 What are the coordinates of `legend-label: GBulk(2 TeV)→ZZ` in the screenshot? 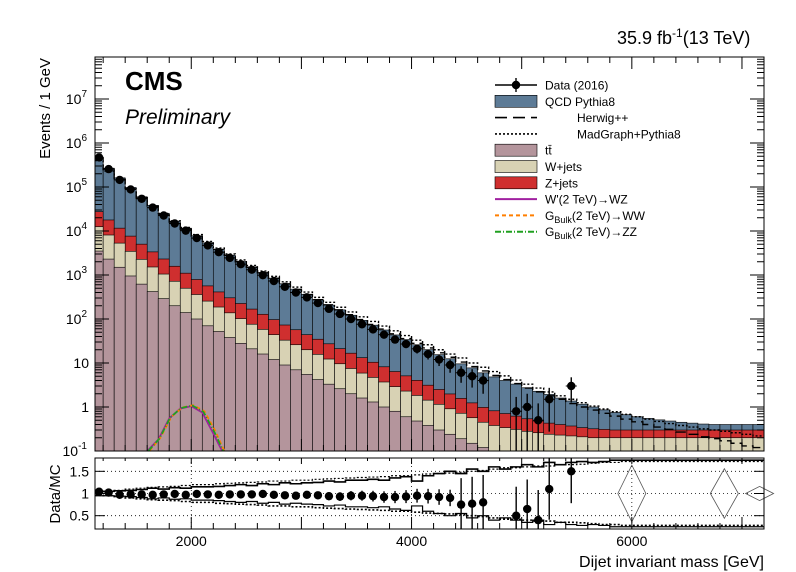 It's located at (591, 233).